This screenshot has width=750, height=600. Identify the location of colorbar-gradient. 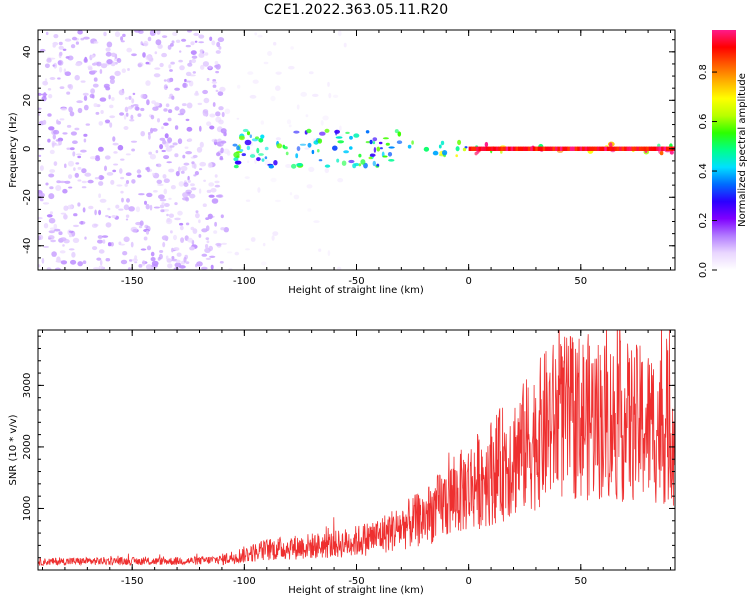
(724, 150).